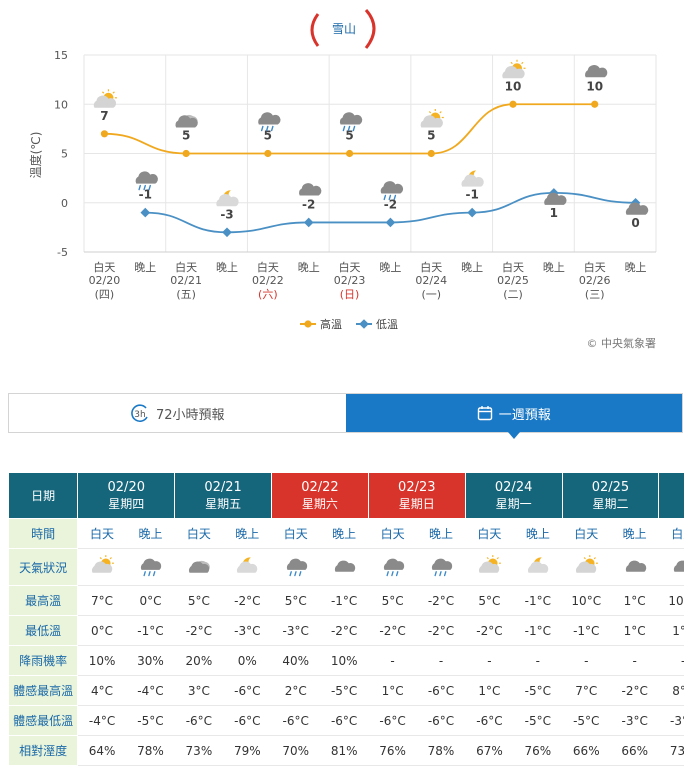  Describe the element at coordinates (524, 415) in the screenshot. I see `tab-week-label: 一週預報` at that location.